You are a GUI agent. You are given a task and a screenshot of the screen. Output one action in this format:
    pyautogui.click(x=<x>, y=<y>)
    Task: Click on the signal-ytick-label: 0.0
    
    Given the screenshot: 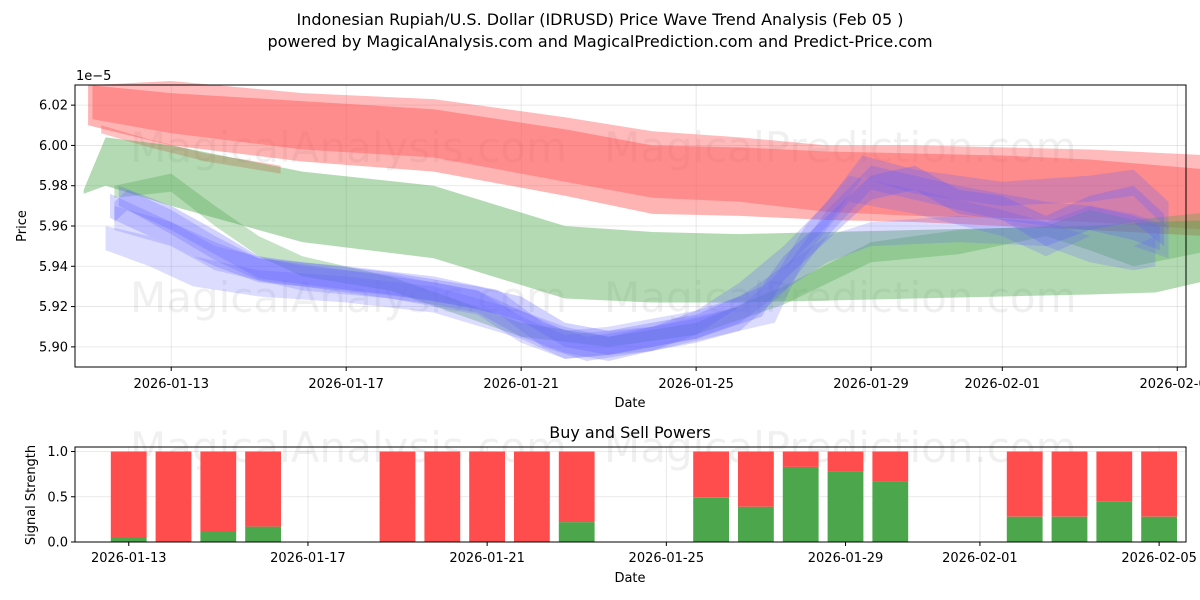 What is the action you would take?
    pyautogui.click(x=57, y=543)
    